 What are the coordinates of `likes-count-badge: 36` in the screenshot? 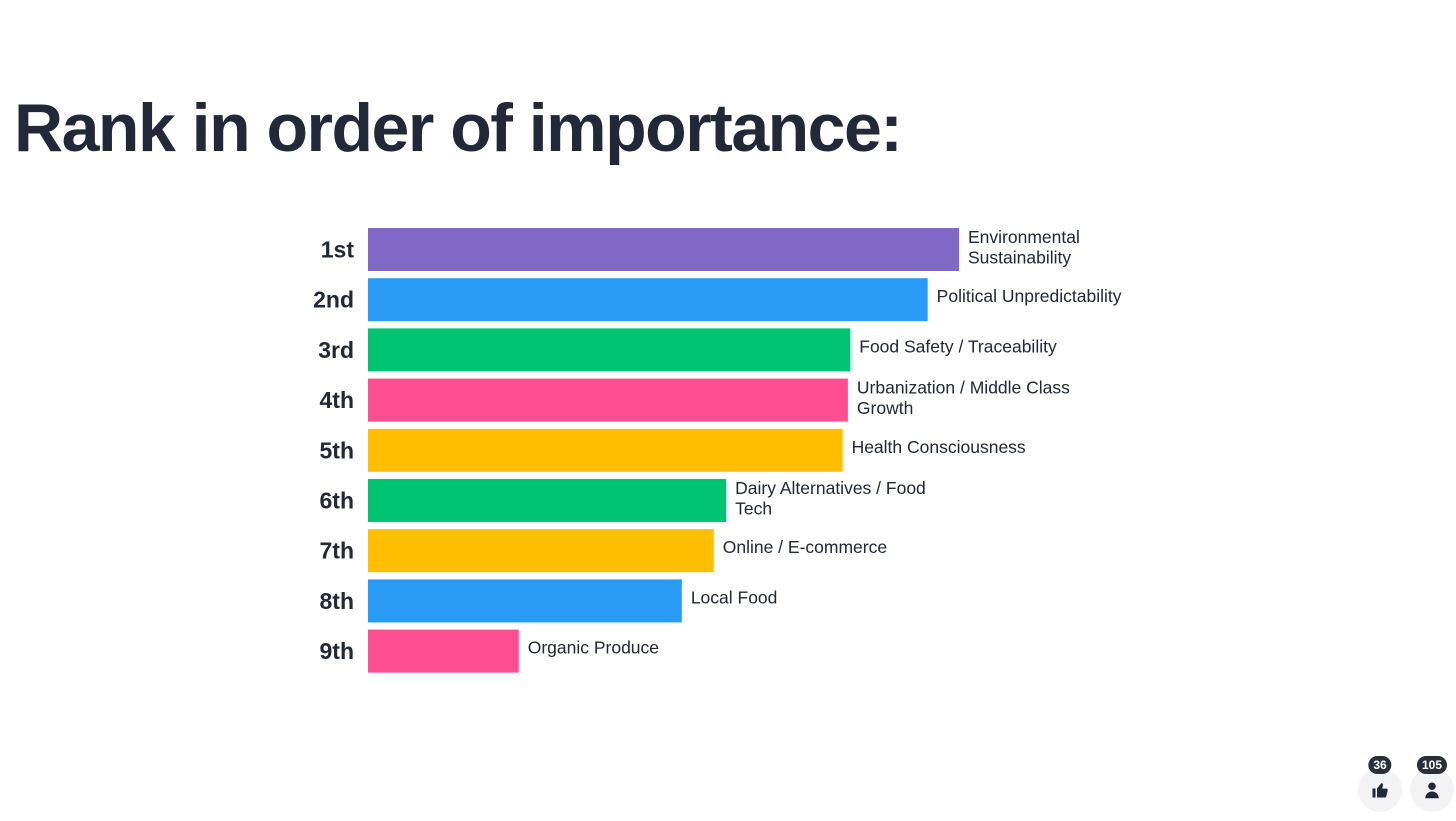 It's located at (1380, 765).